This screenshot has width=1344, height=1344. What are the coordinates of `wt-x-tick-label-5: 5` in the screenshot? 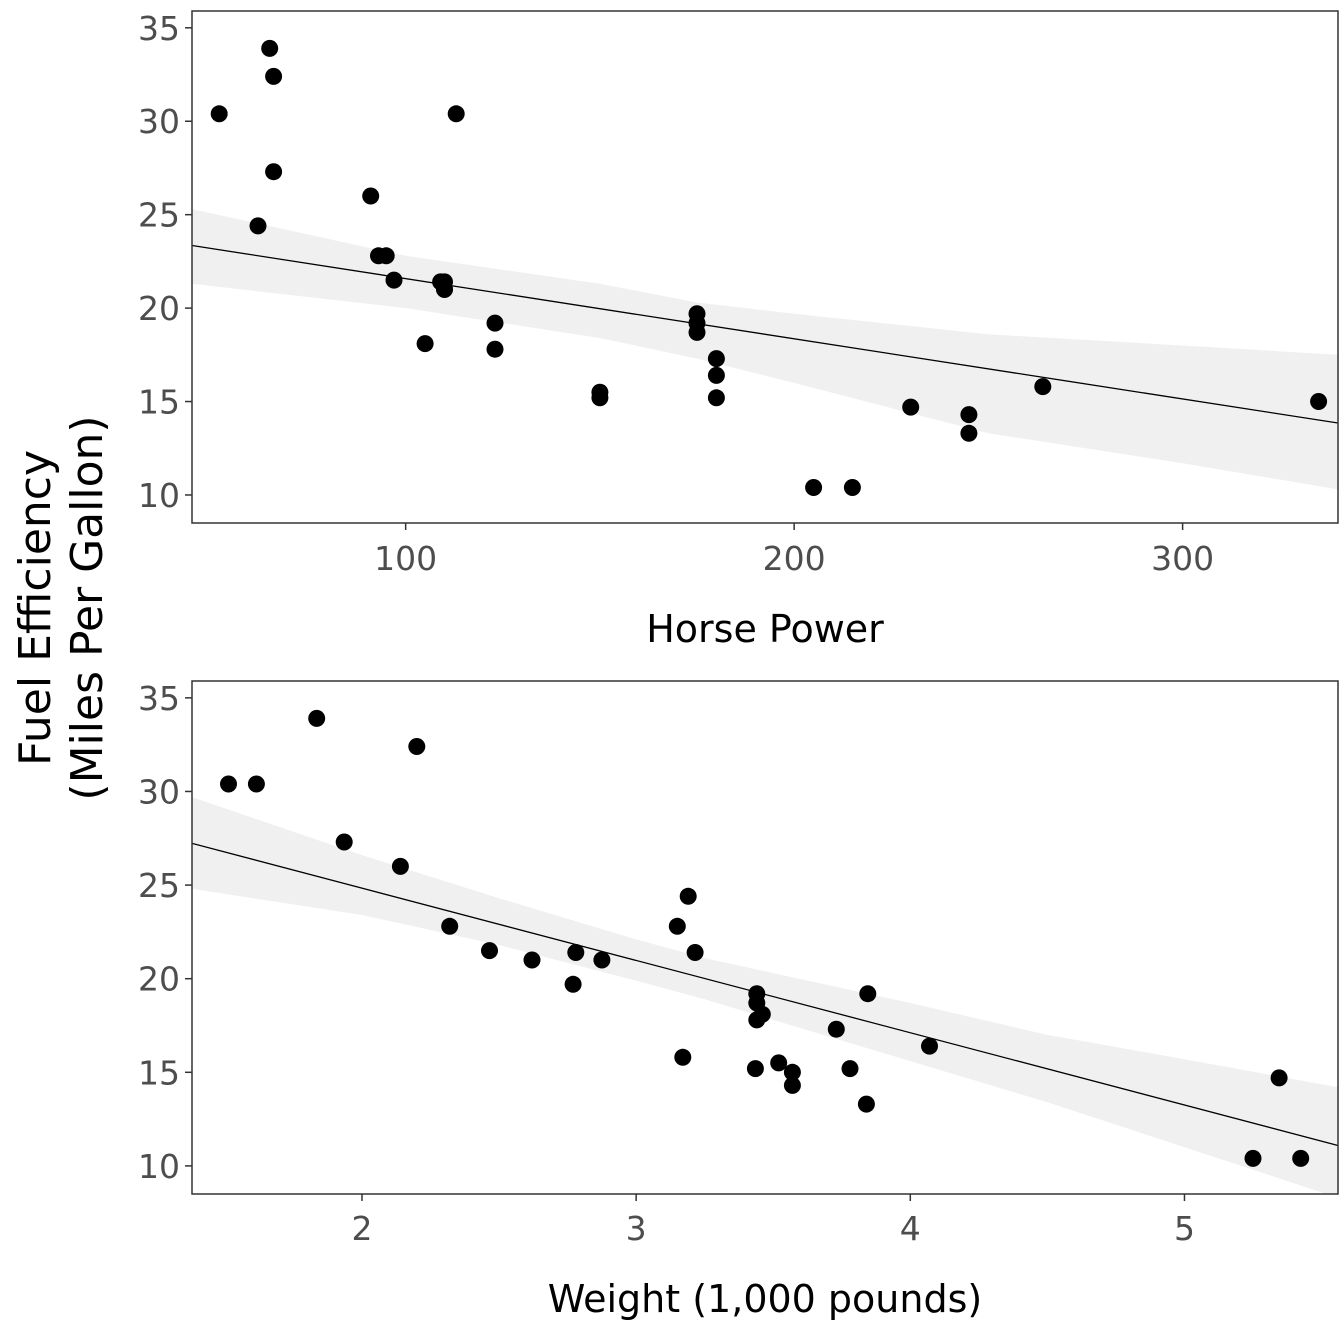 It's located at (1184, 1228).